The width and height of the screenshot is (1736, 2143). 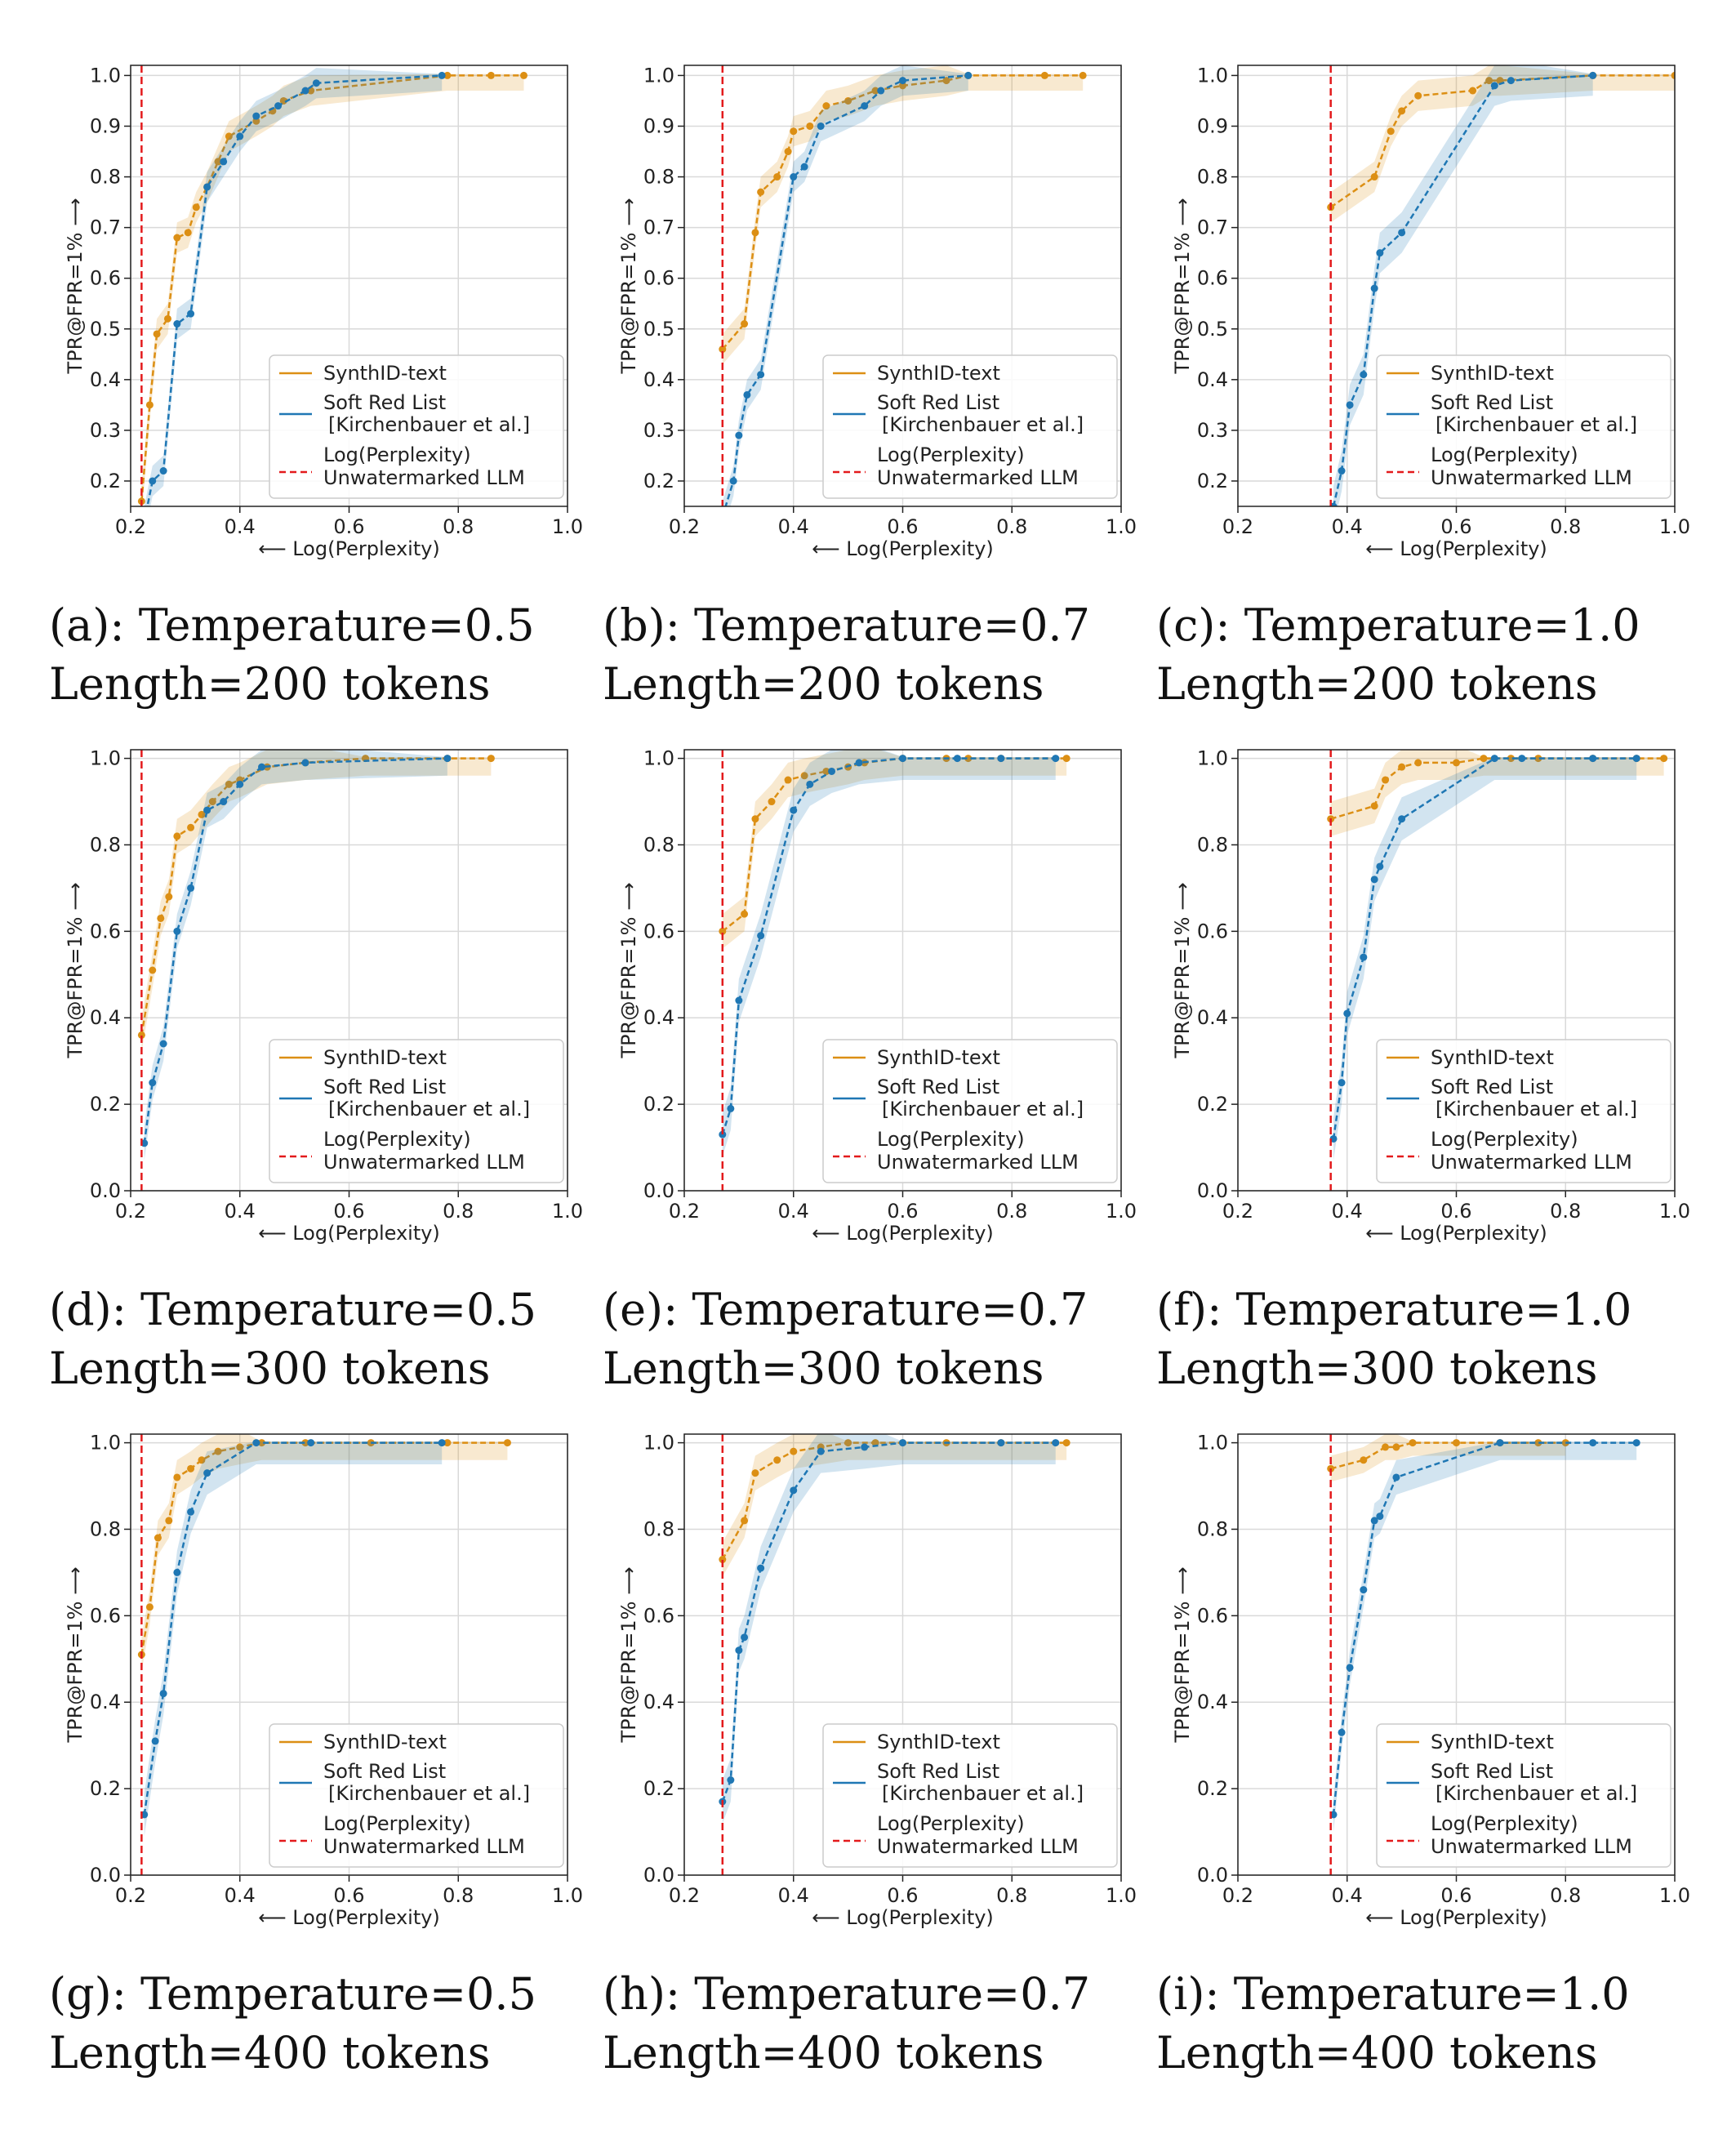 What do you see at coordinates (75, 1655) in the screenshot?
I see `y-axis-label: TPR@FPR=1% ⟶` at bounding box center [75, 1655].